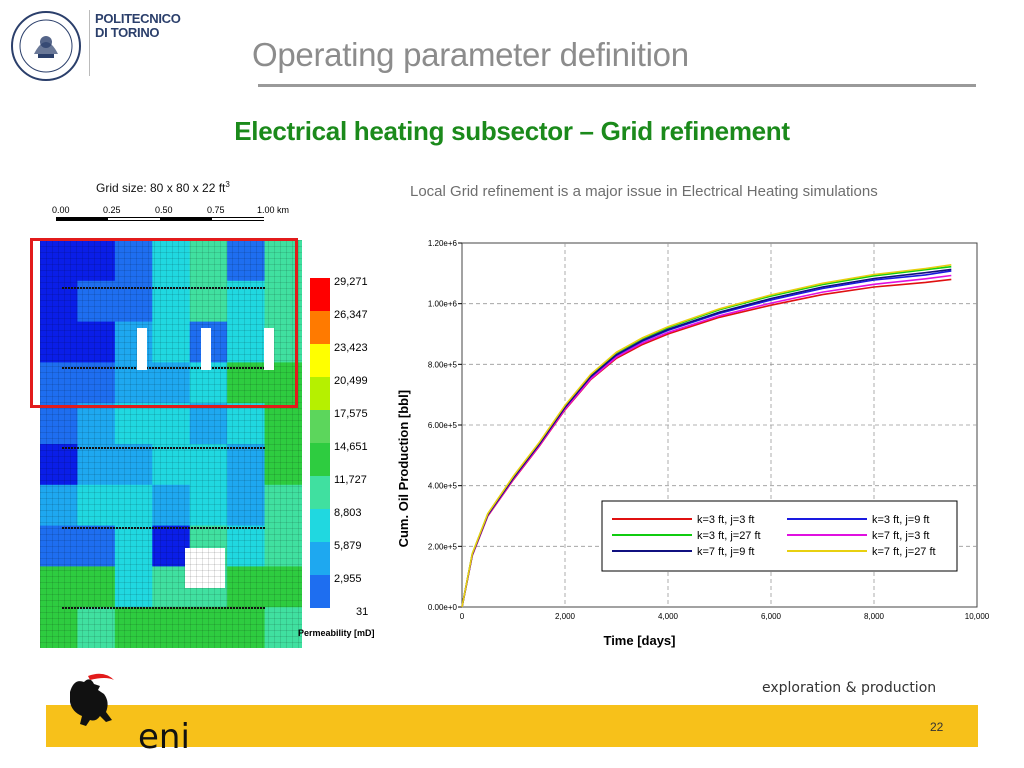 Image resolution: width=1024 pixels, height=768 pixels. Describe the element at coordinates (729, 536) in the screenshot. I see `legend-label: k=3 ft, j=27 ft` at that location.